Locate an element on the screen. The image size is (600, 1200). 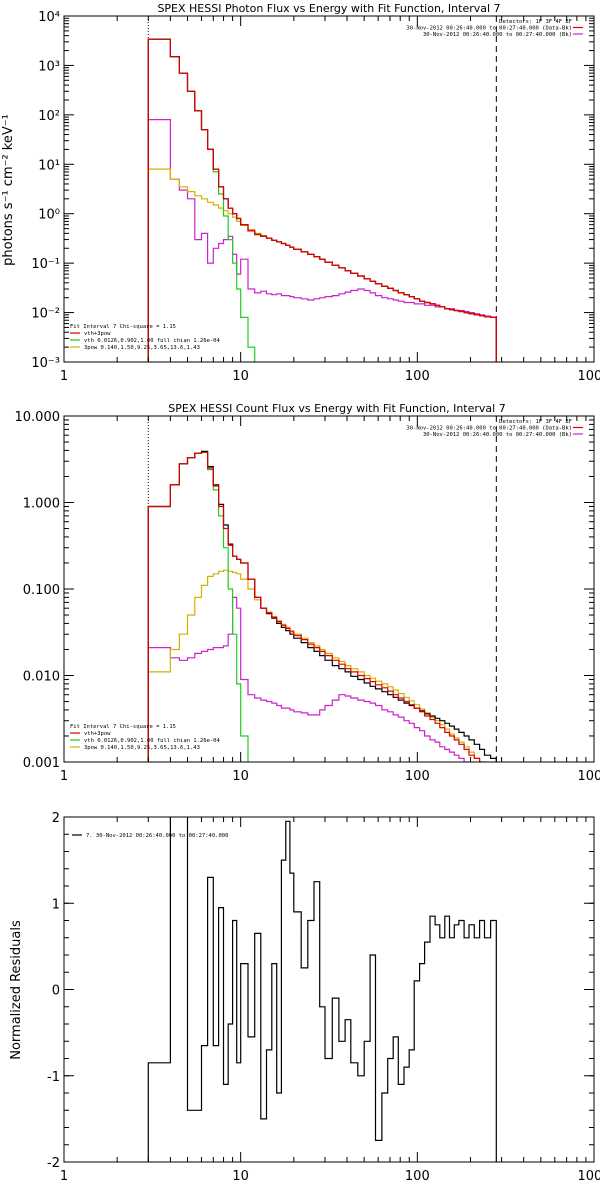
series-line-vth-3pow is located at coordinates (316, 606).